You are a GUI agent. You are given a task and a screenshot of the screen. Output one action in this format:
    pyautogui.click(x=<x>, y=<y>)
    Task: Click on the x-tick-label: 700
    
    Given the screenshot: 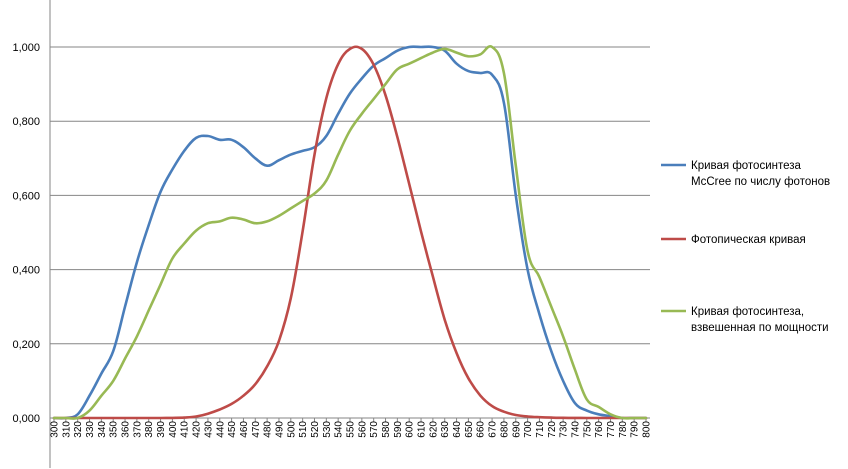 What is the action you would take?
    pyautogui.click(x=528, y=429)
    